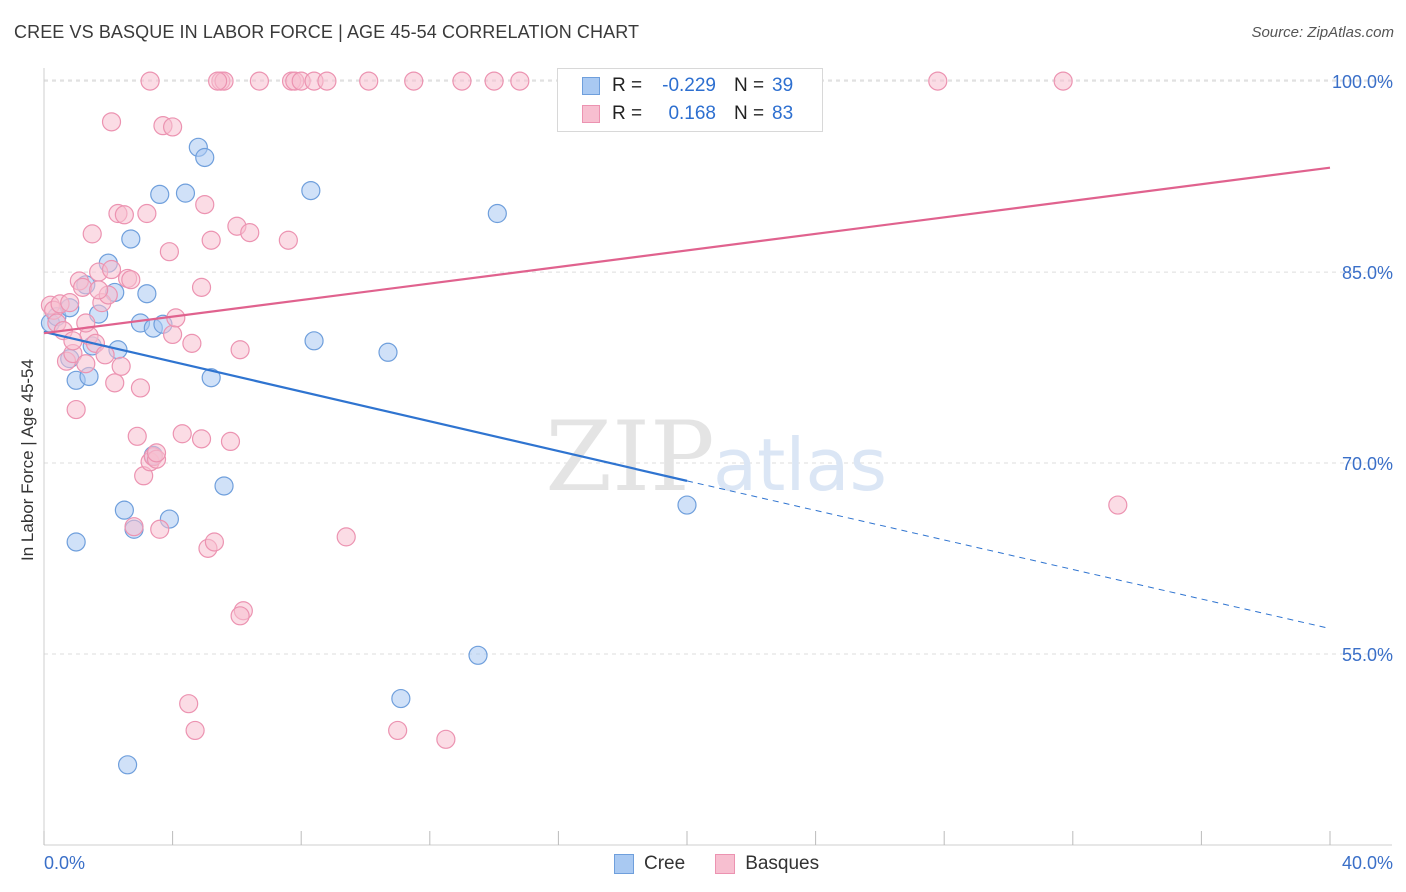 The height and width of the screenshot is (892, 1406). I want to click on series-label-basques: Basques, so click(782, 863).